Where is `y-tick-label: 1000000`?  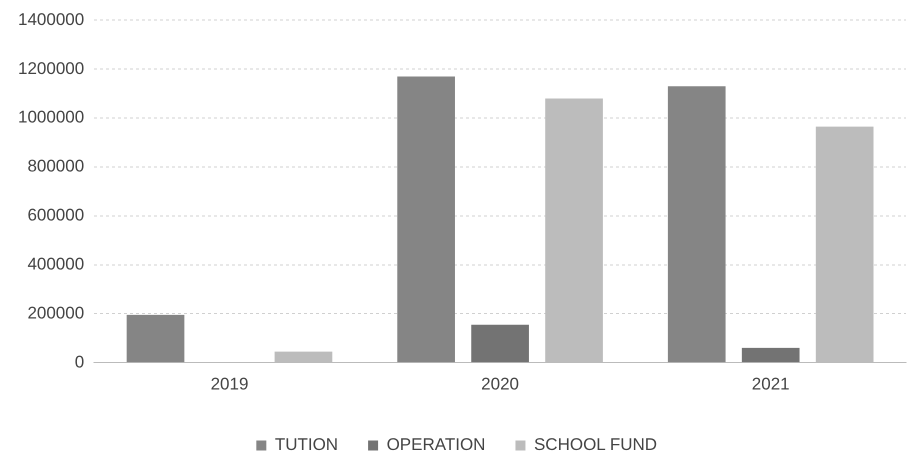 y-tick-label: 1000000 is located at coordinates (51, 117).